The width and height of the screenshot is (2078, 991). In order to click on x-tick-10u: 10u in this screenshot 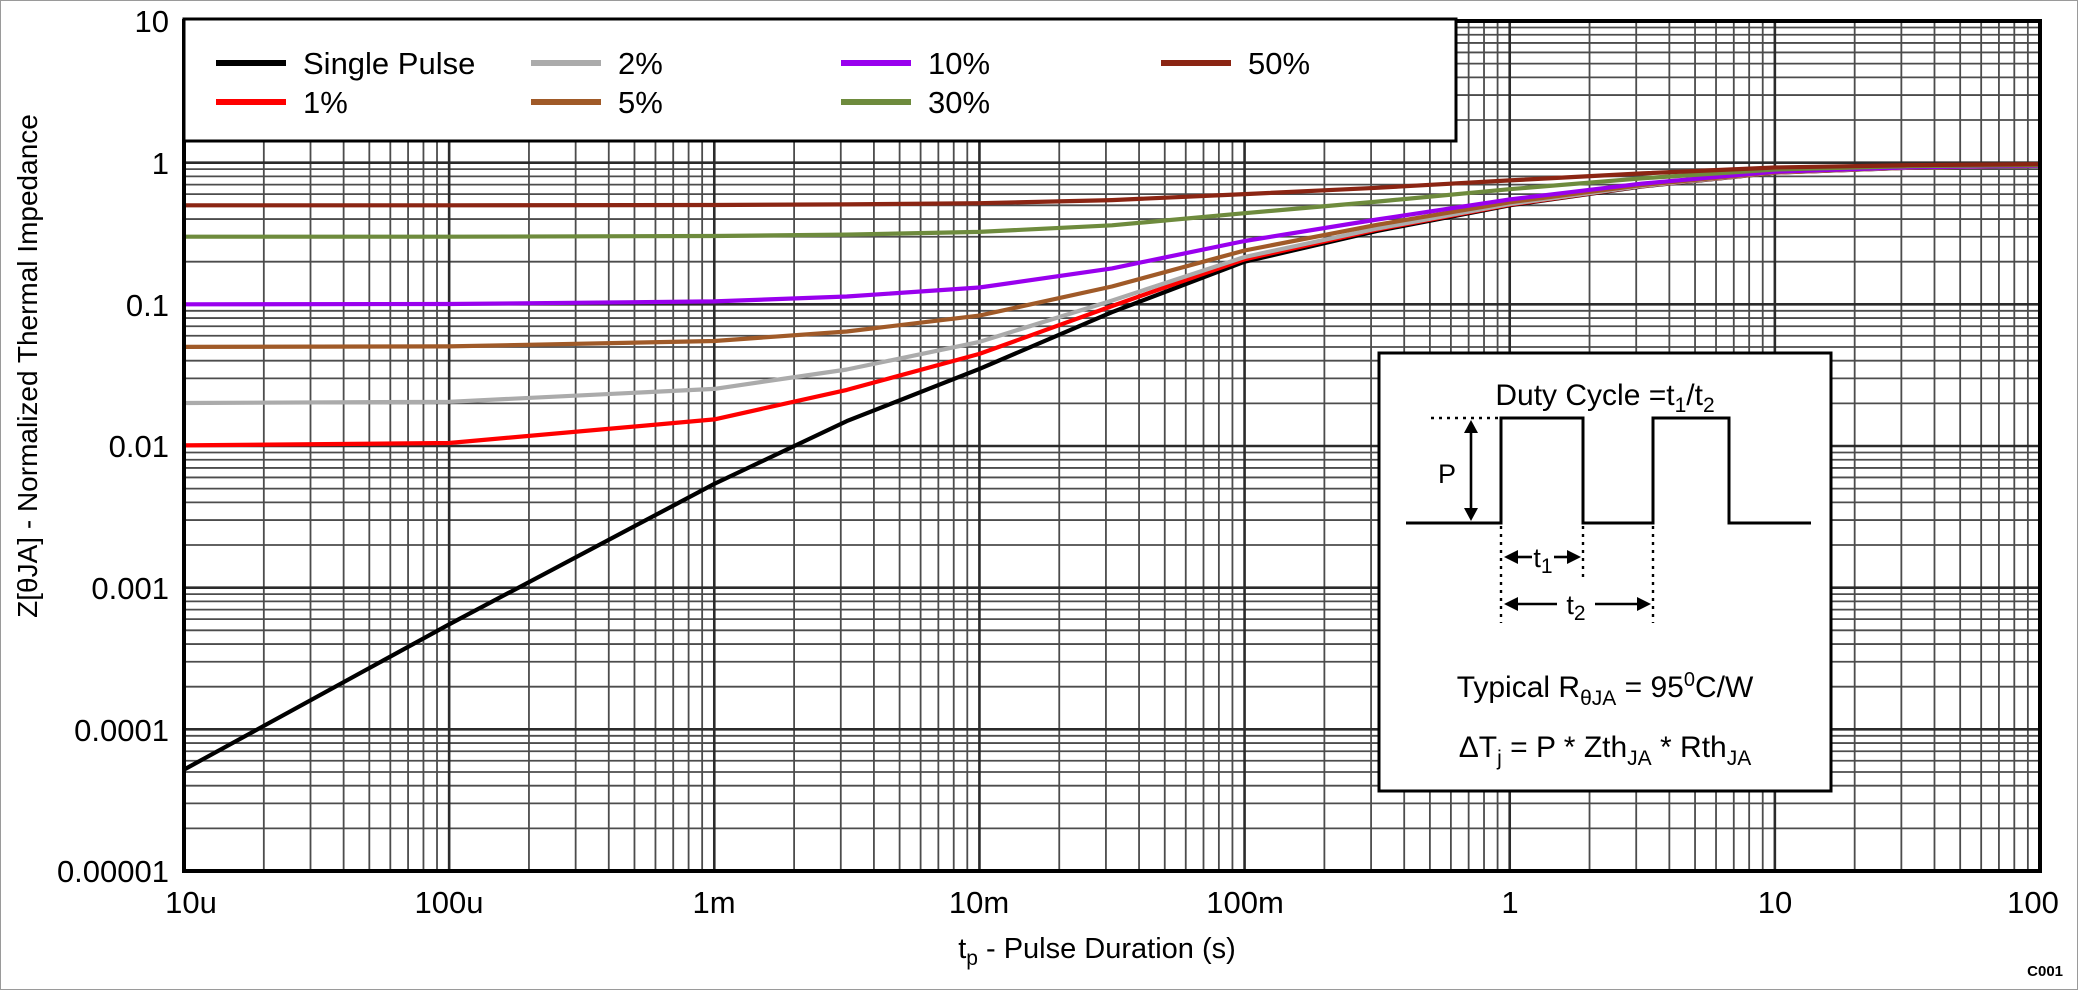, I will do `click(191, 902)`.